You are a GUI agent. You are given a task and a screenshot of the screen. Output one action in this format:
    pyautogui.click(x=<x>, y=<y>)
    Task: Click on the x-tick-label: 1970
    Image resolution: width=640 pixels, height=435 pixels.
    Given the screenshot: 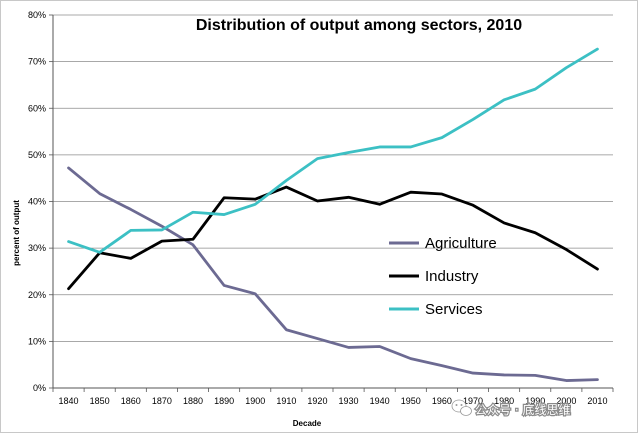 What is the action you would take?
    pyautogui.click(x=473, y=401)
    